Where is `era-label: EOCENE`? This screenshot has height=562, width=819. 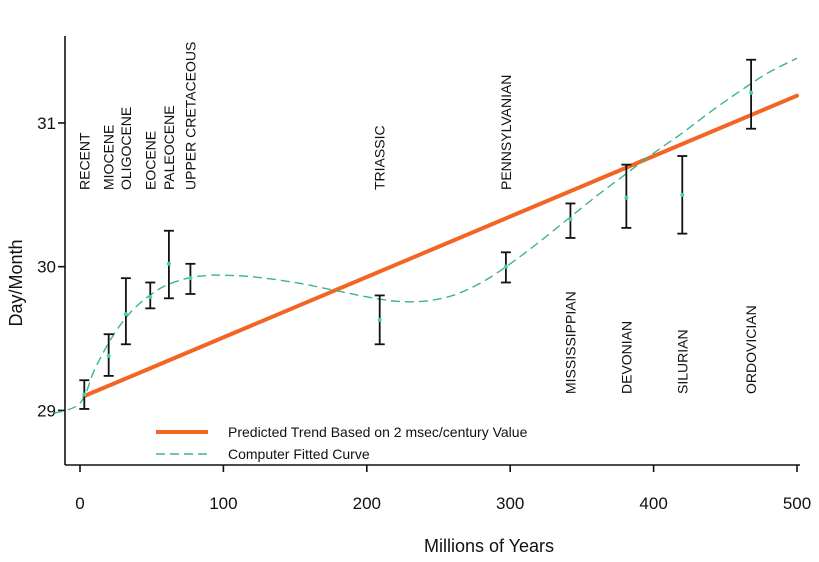 era-label: EOCENE is located at coordinates (150, 160).